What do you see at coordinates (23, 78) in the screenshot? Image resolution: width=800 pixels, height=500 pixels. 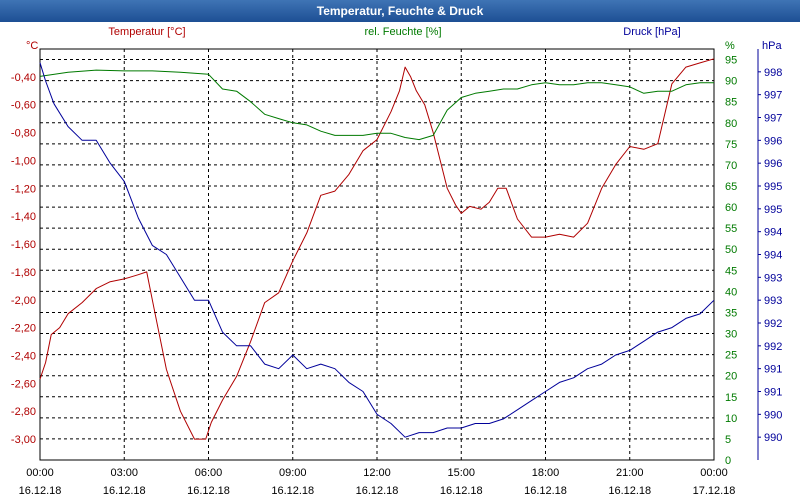 I see `temperature-tick-label: -0,40` at bounding box center [23, 78].